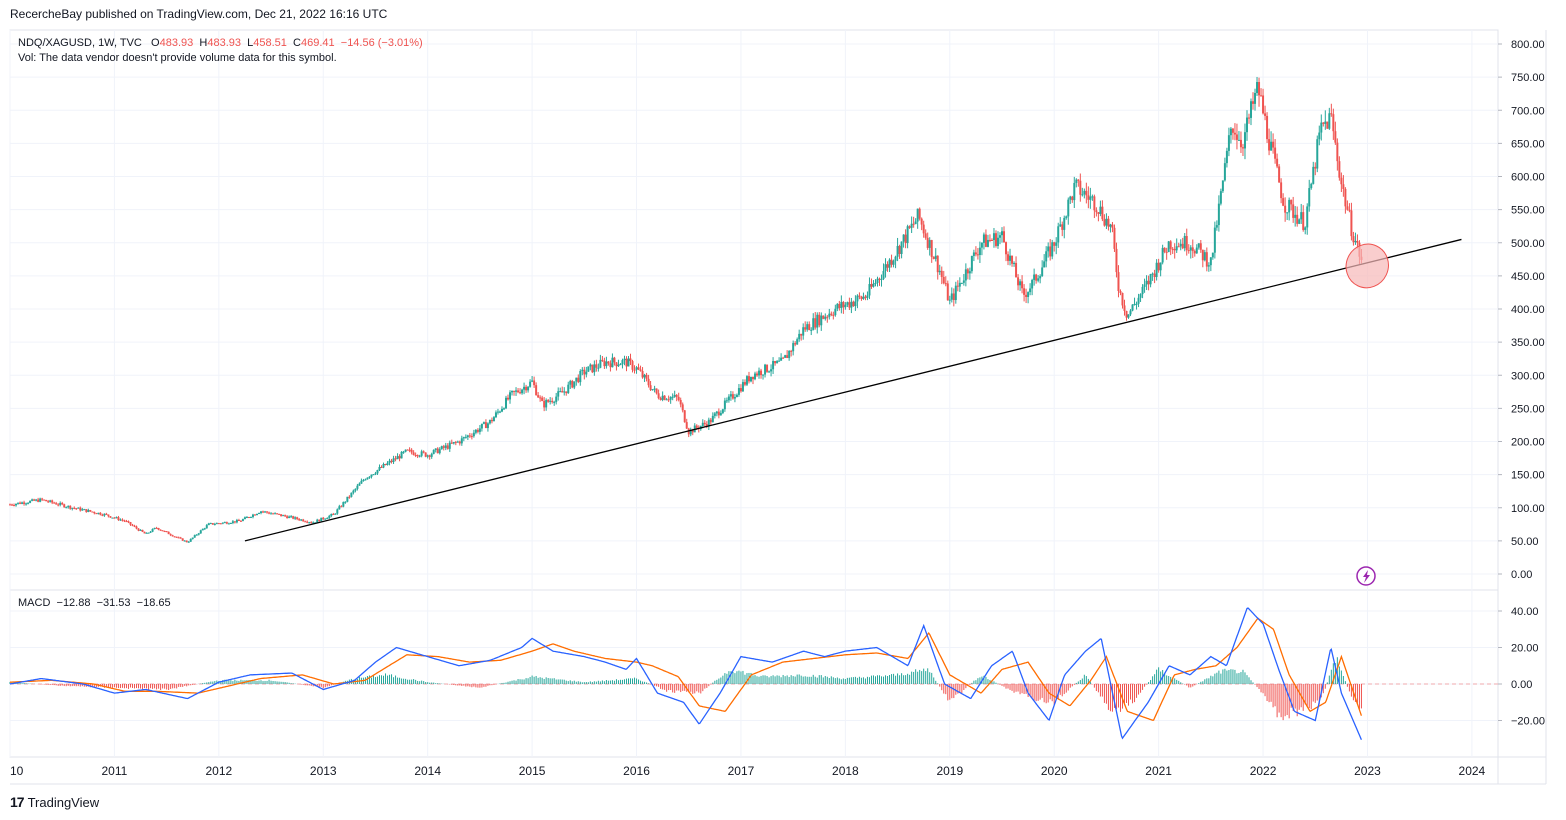  What do you see at coordinates (17, 771) in the screenshot?
I see `time-tick-label: 10` at bounding box center [17, 771].